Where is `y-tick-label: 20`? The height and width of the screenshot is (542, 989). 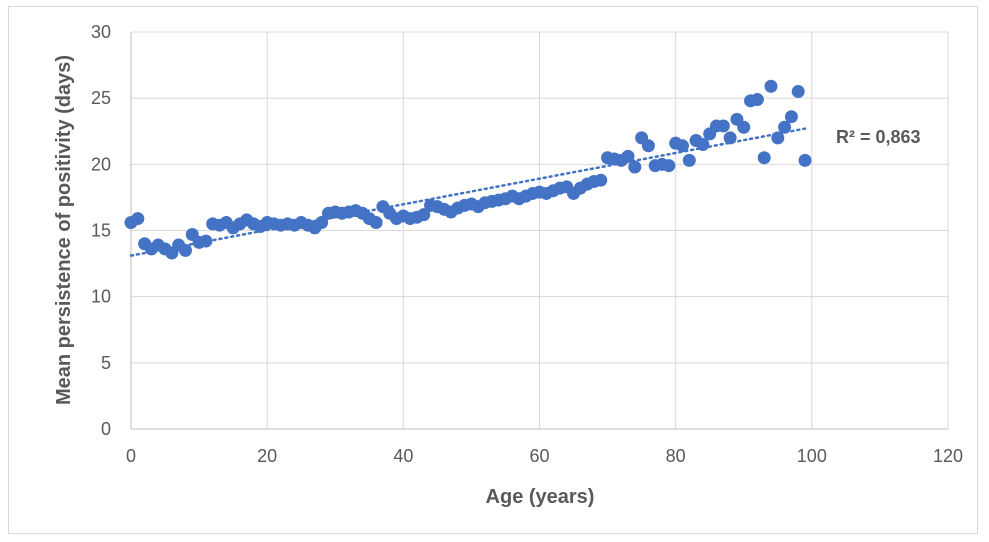
y-tick-label: 20 is located at coordinates (101, 164).